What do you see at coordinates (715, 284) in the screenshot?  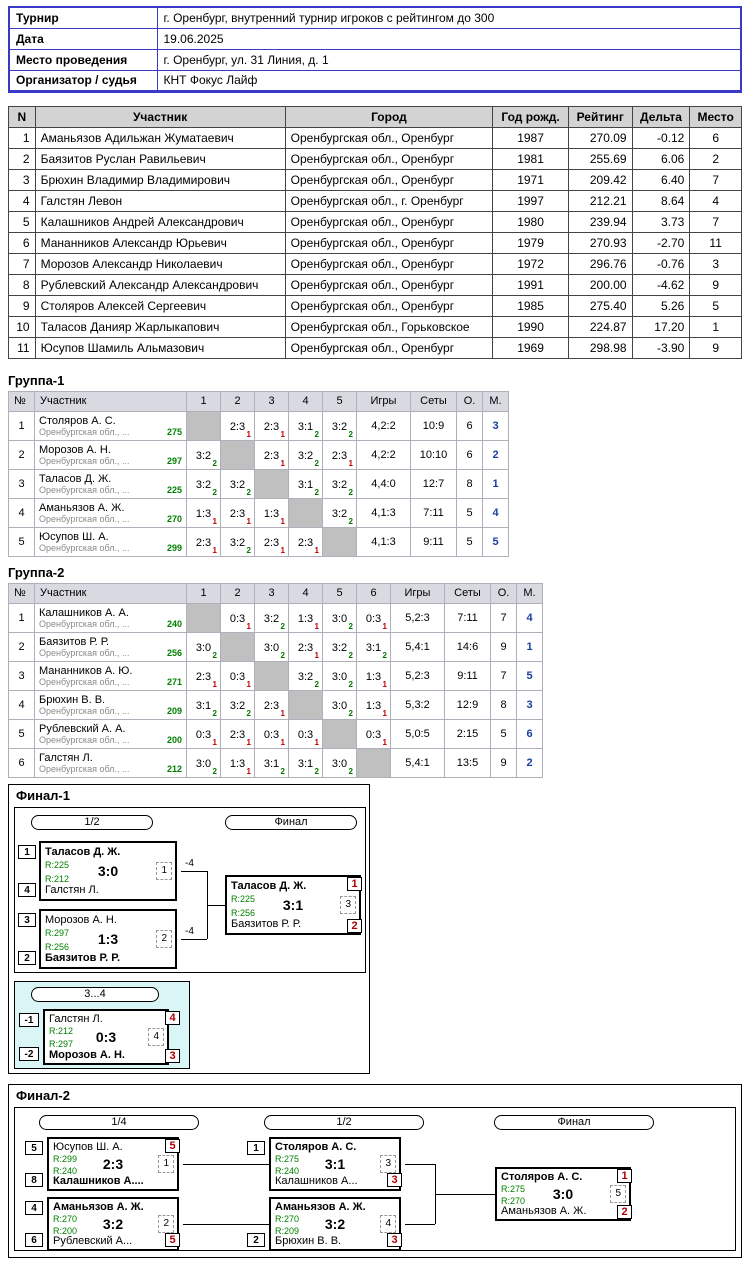 I see `place-value: 9` at bounding box center [715, 284].